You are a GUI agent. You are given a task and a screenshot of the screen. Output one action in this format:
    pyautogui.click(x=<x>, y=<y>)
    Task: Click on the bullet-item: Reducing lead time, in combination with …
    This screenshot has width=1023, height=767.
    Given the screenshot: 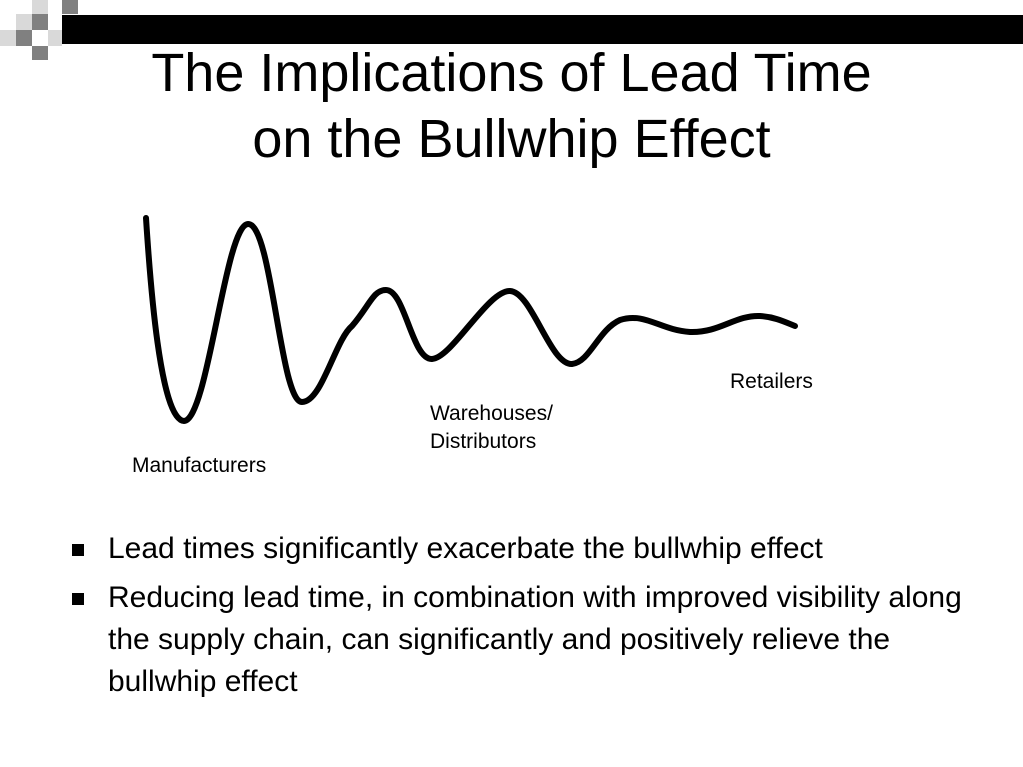 What is the action you would take?
    pyautogui.click(x=533, y=640)
    